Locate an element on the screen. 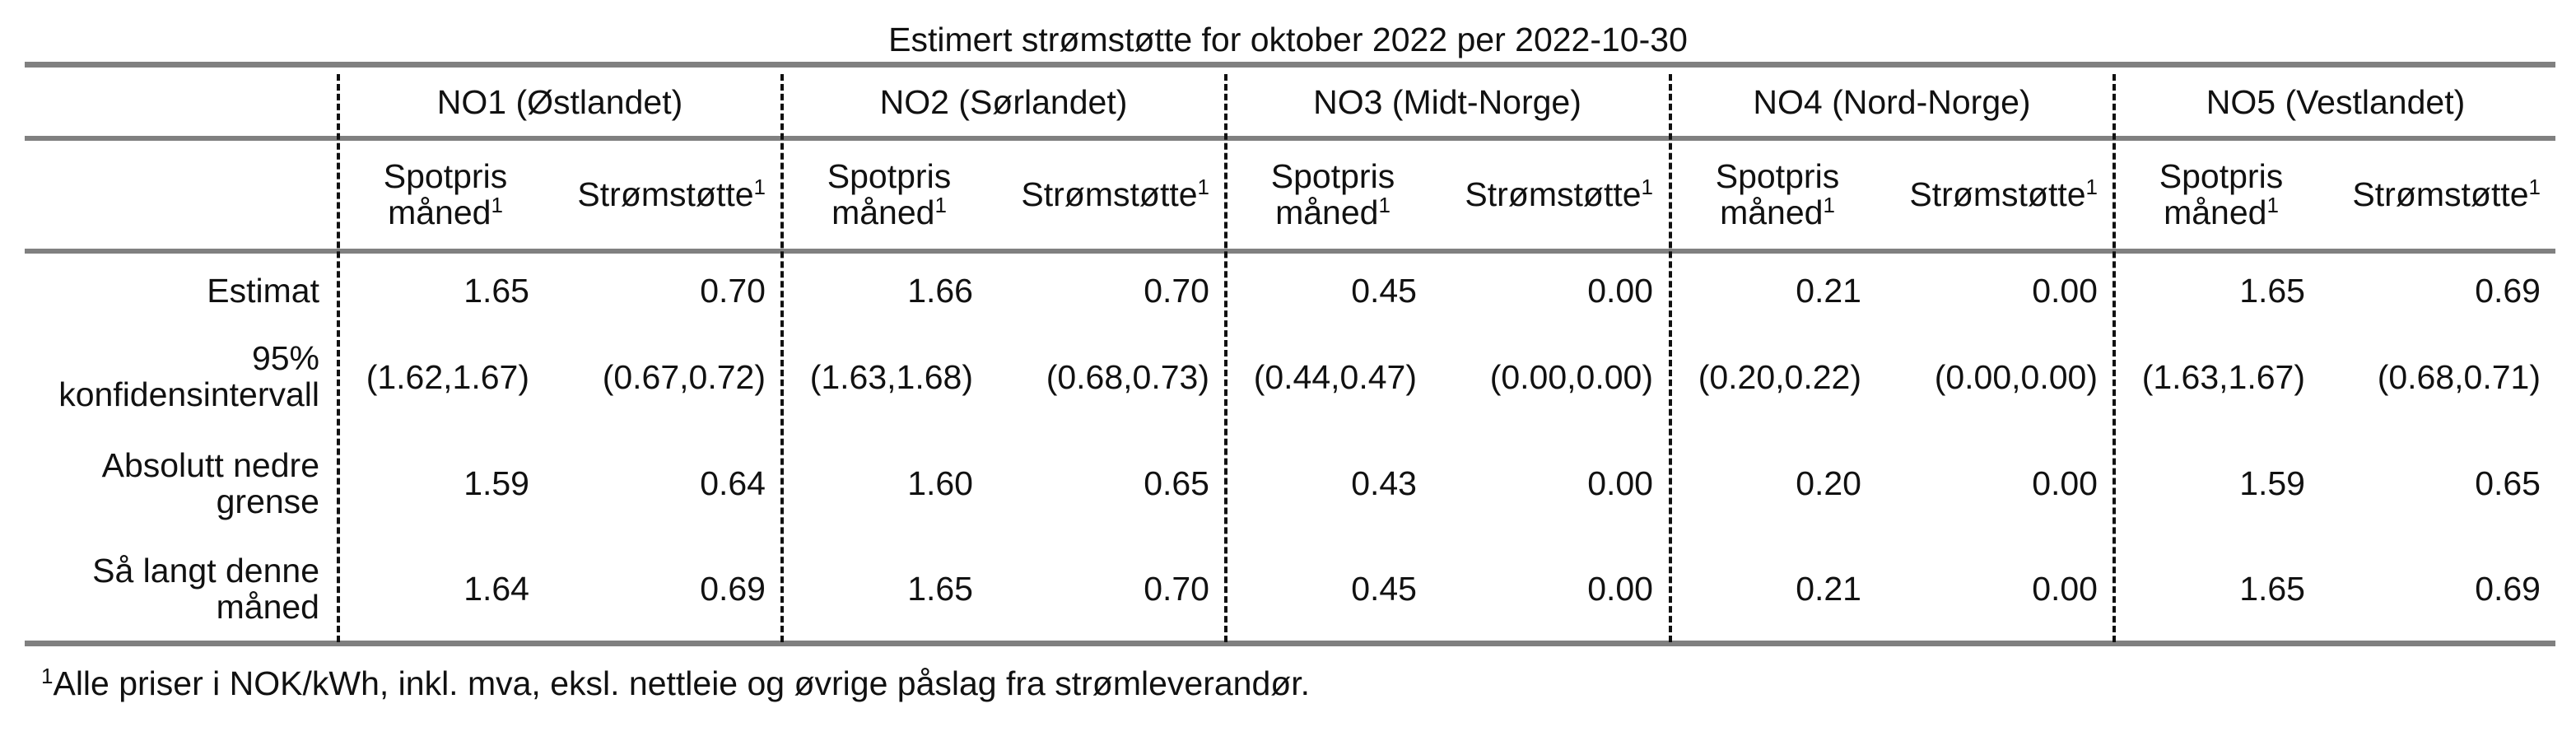 The width and height of the screenshot is (2576, 741). bottom-rule is located at coordinates (1290, 643).